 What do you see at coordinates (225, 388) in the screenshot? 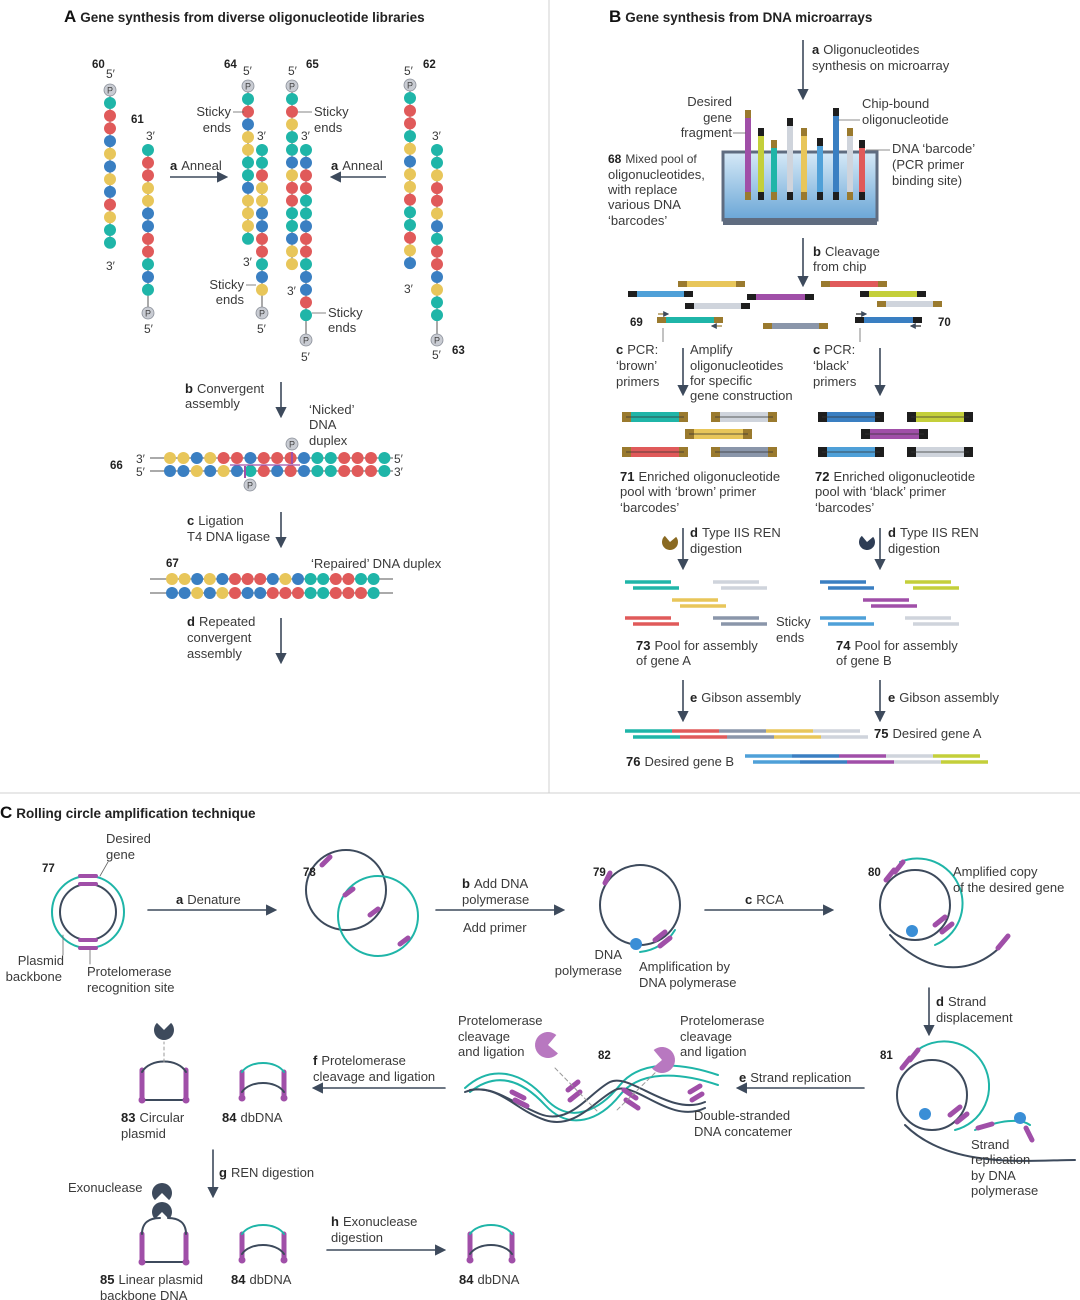
I see `convergent-label: b Convergent` at bounding box center [225, 388].